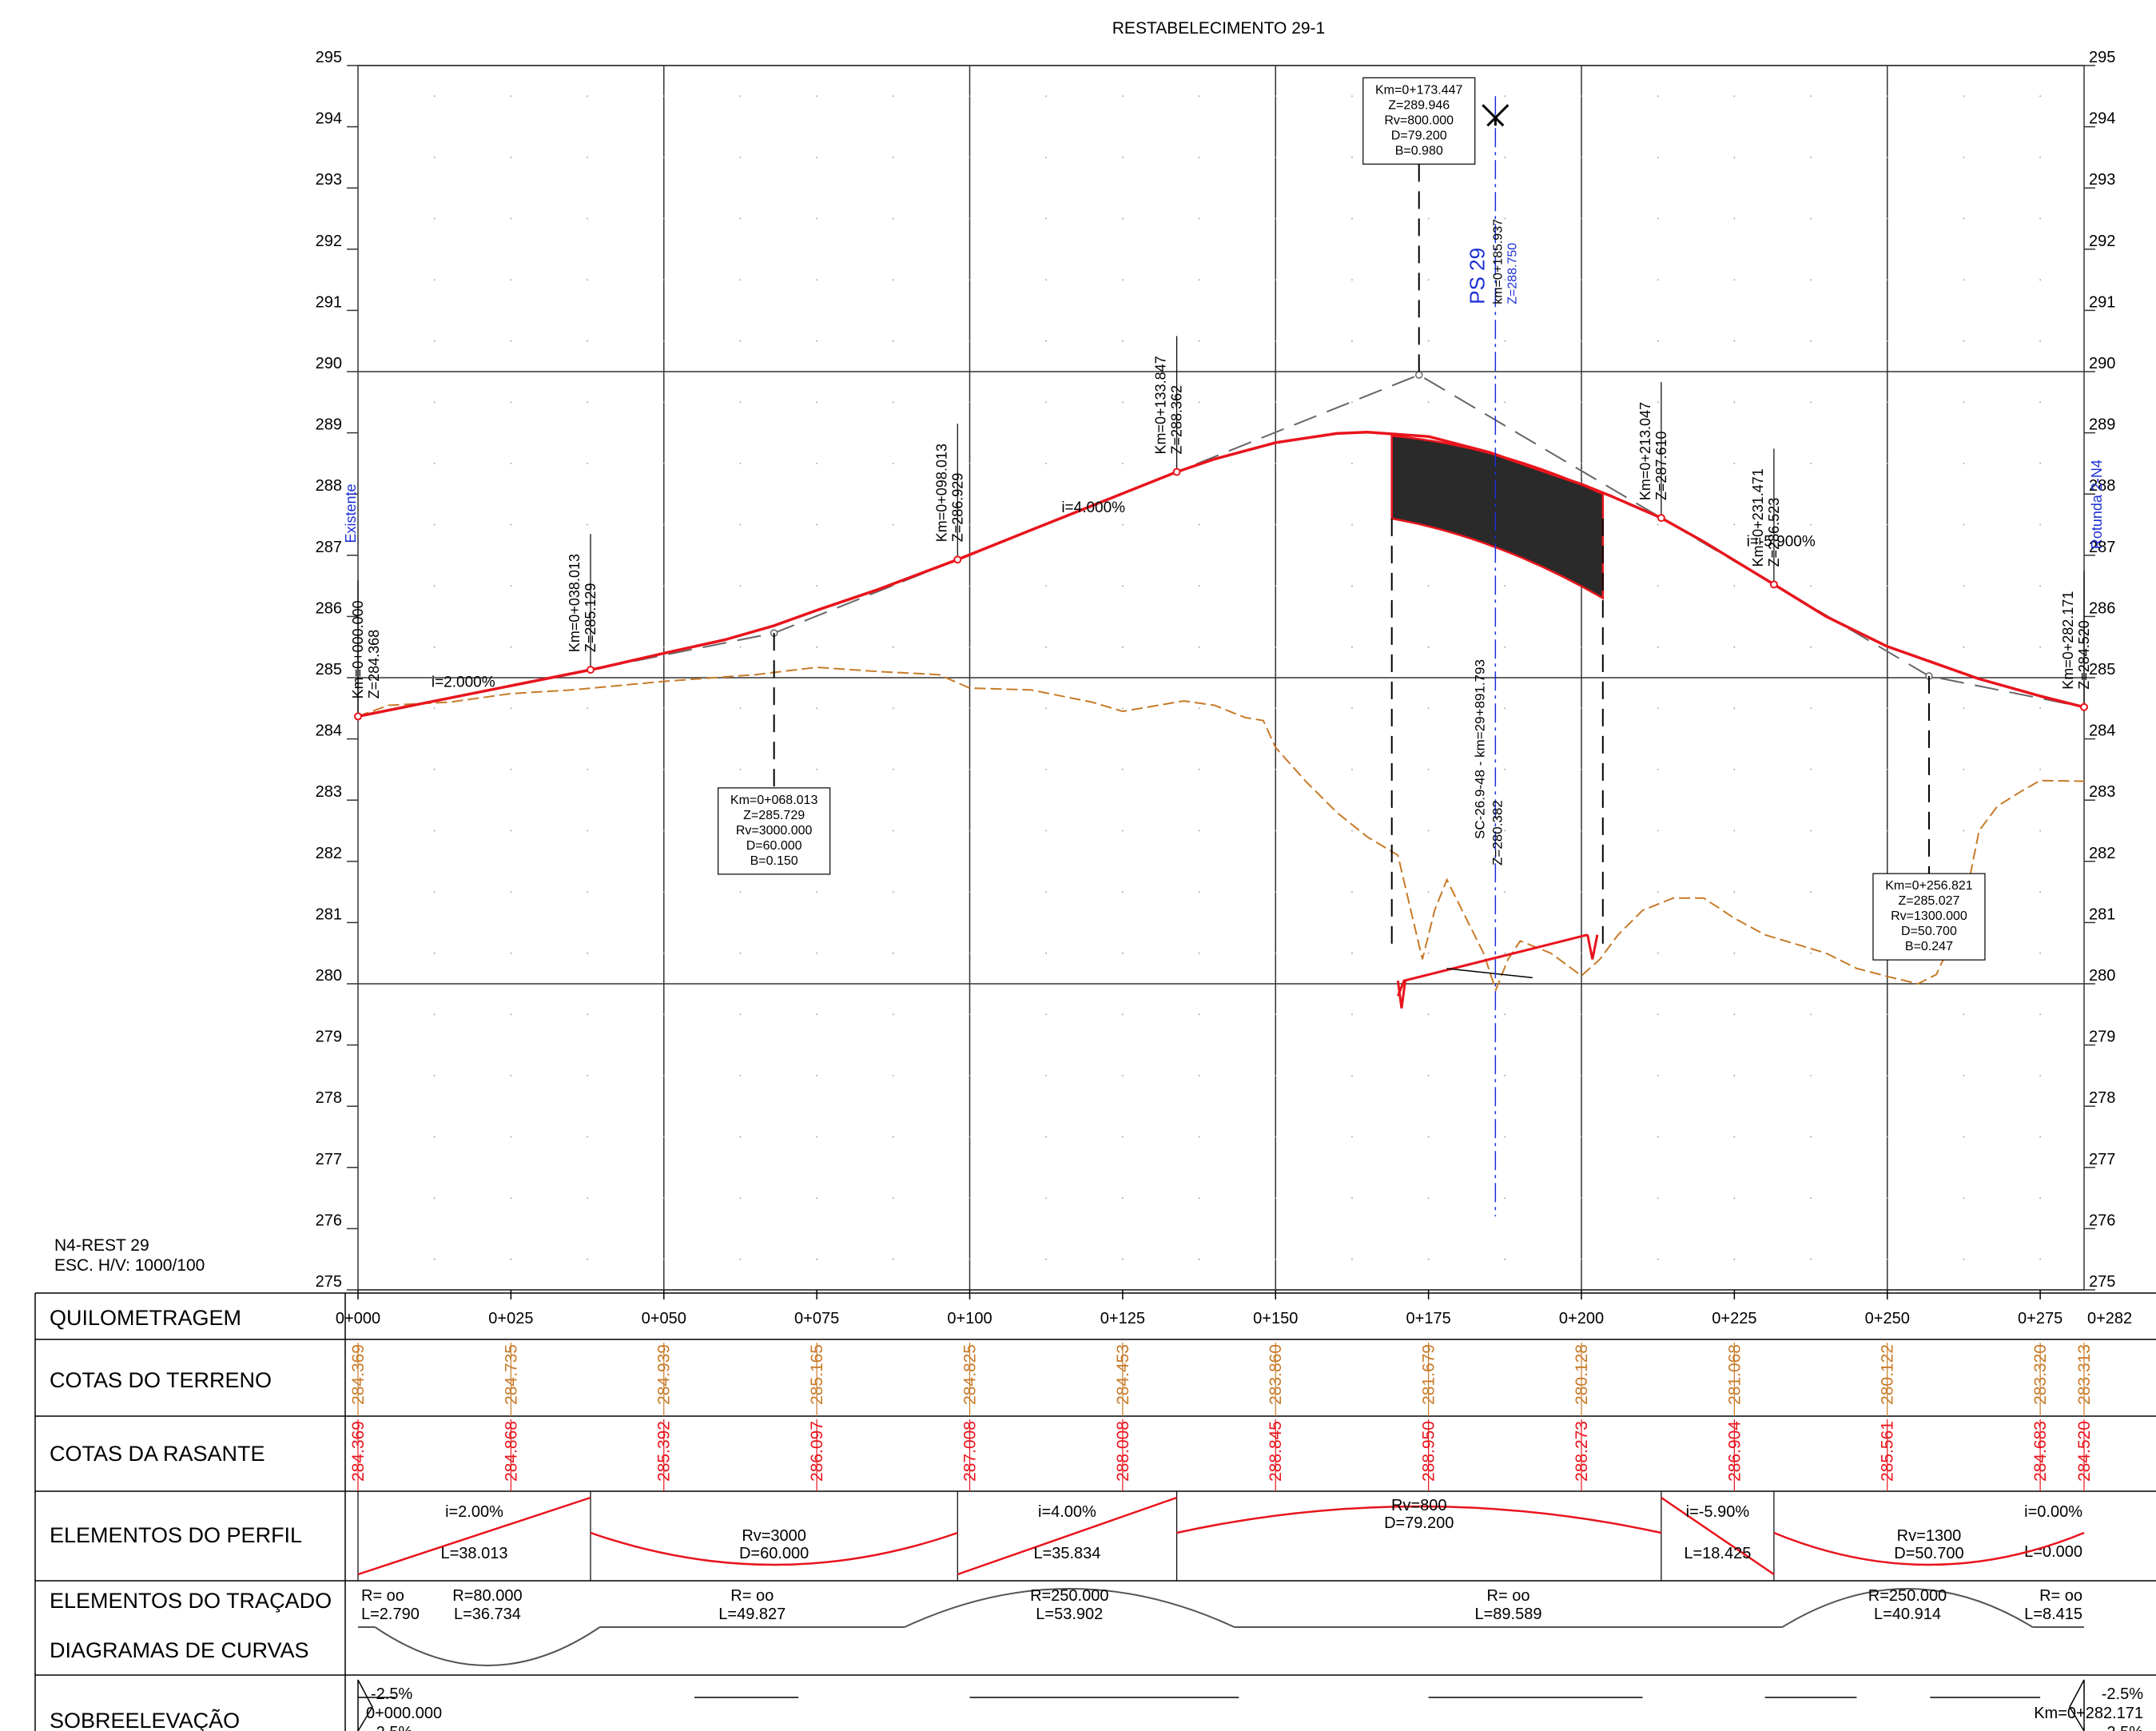  Describe the element at coordinates (2084, 1374) in the screenshot. I see `terrain-value: 283.313` at that location.